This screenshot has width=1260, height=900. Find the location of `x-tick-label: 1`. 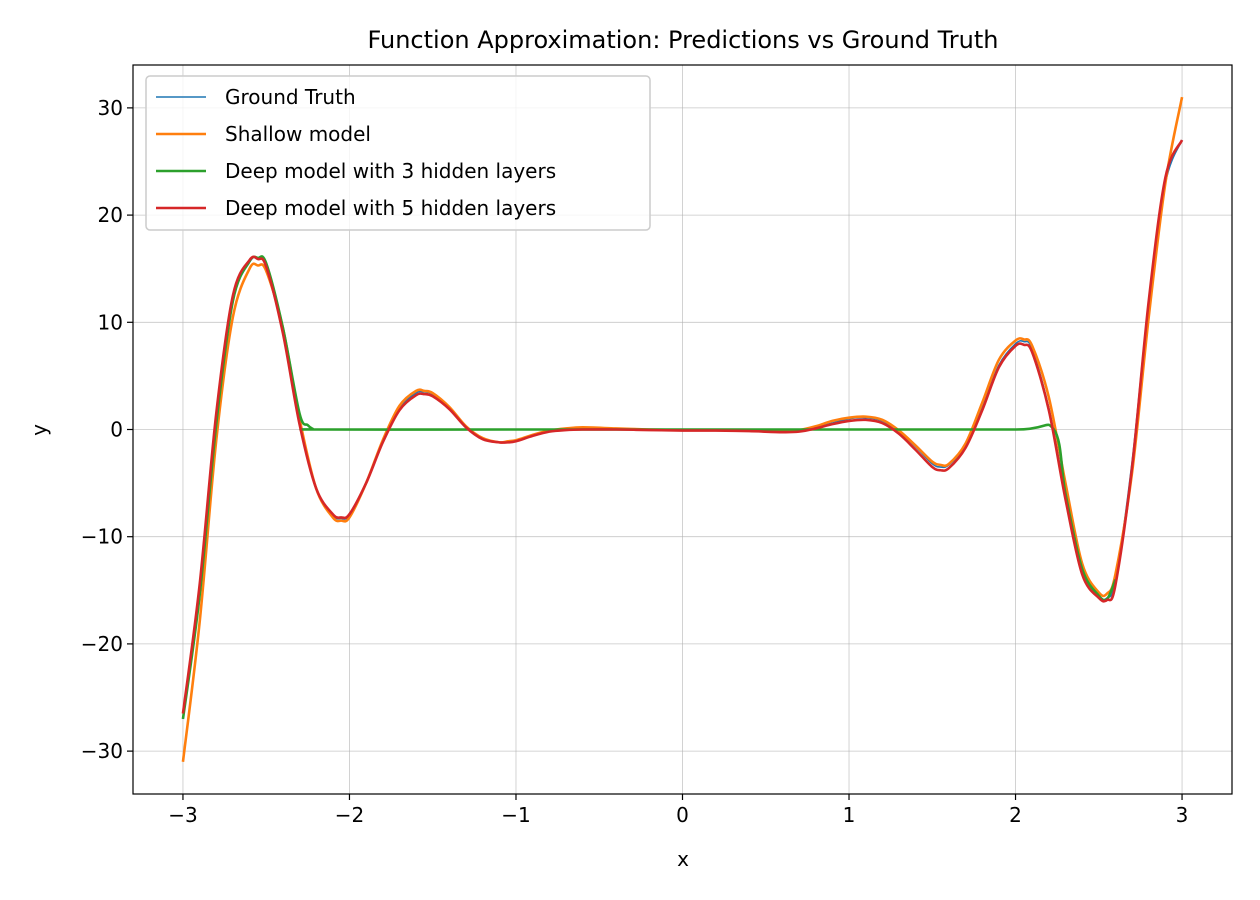

x-tick-label: 1 is located at coordinates (849, 815).